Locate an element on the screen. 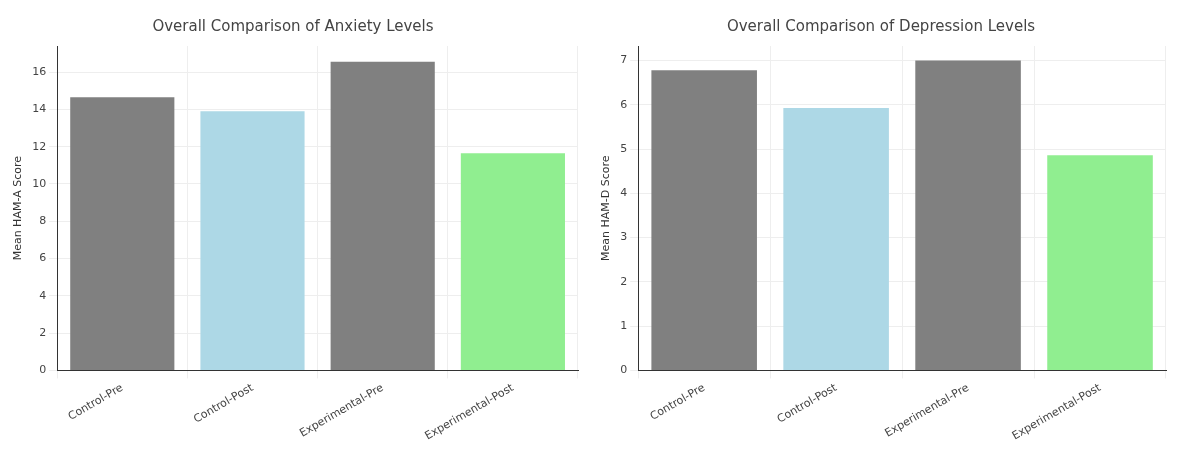  y-axis-title: Mean HAM-A Score is located at coordinates (18, 208).